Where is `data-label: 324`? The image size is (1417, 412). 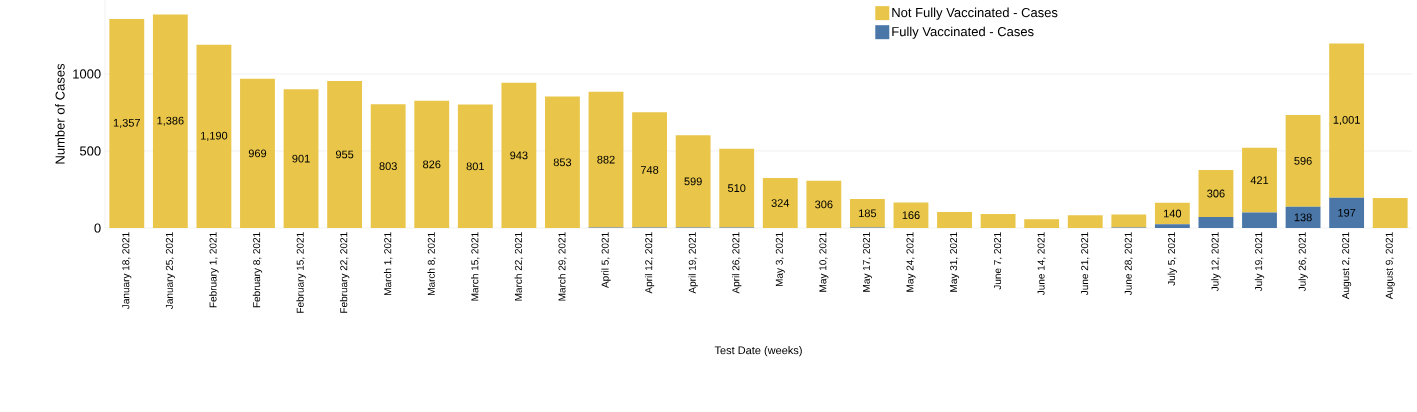
data-label: 324 is located at coordinates (780, 203).